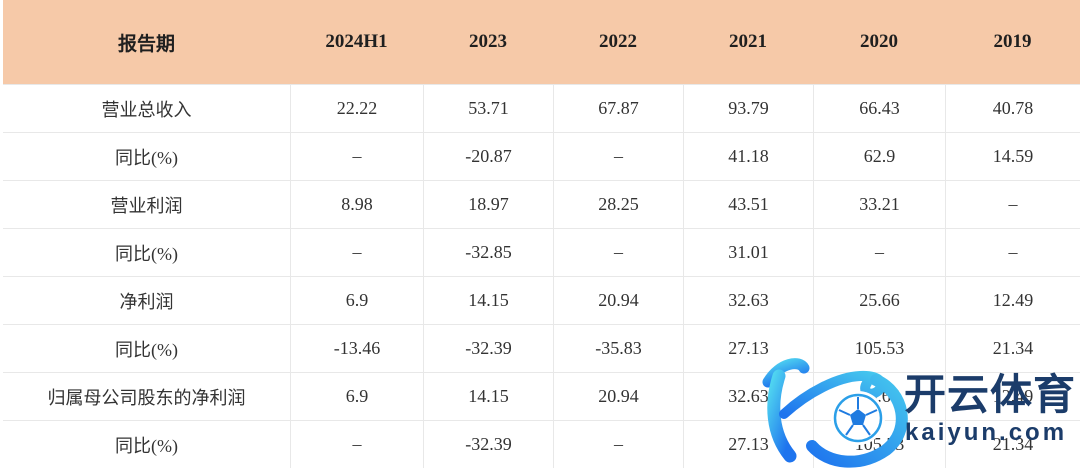  Describe the element at coordinates (748, 204) in the screenshot. I see `cell-value: 43.51` at that location.